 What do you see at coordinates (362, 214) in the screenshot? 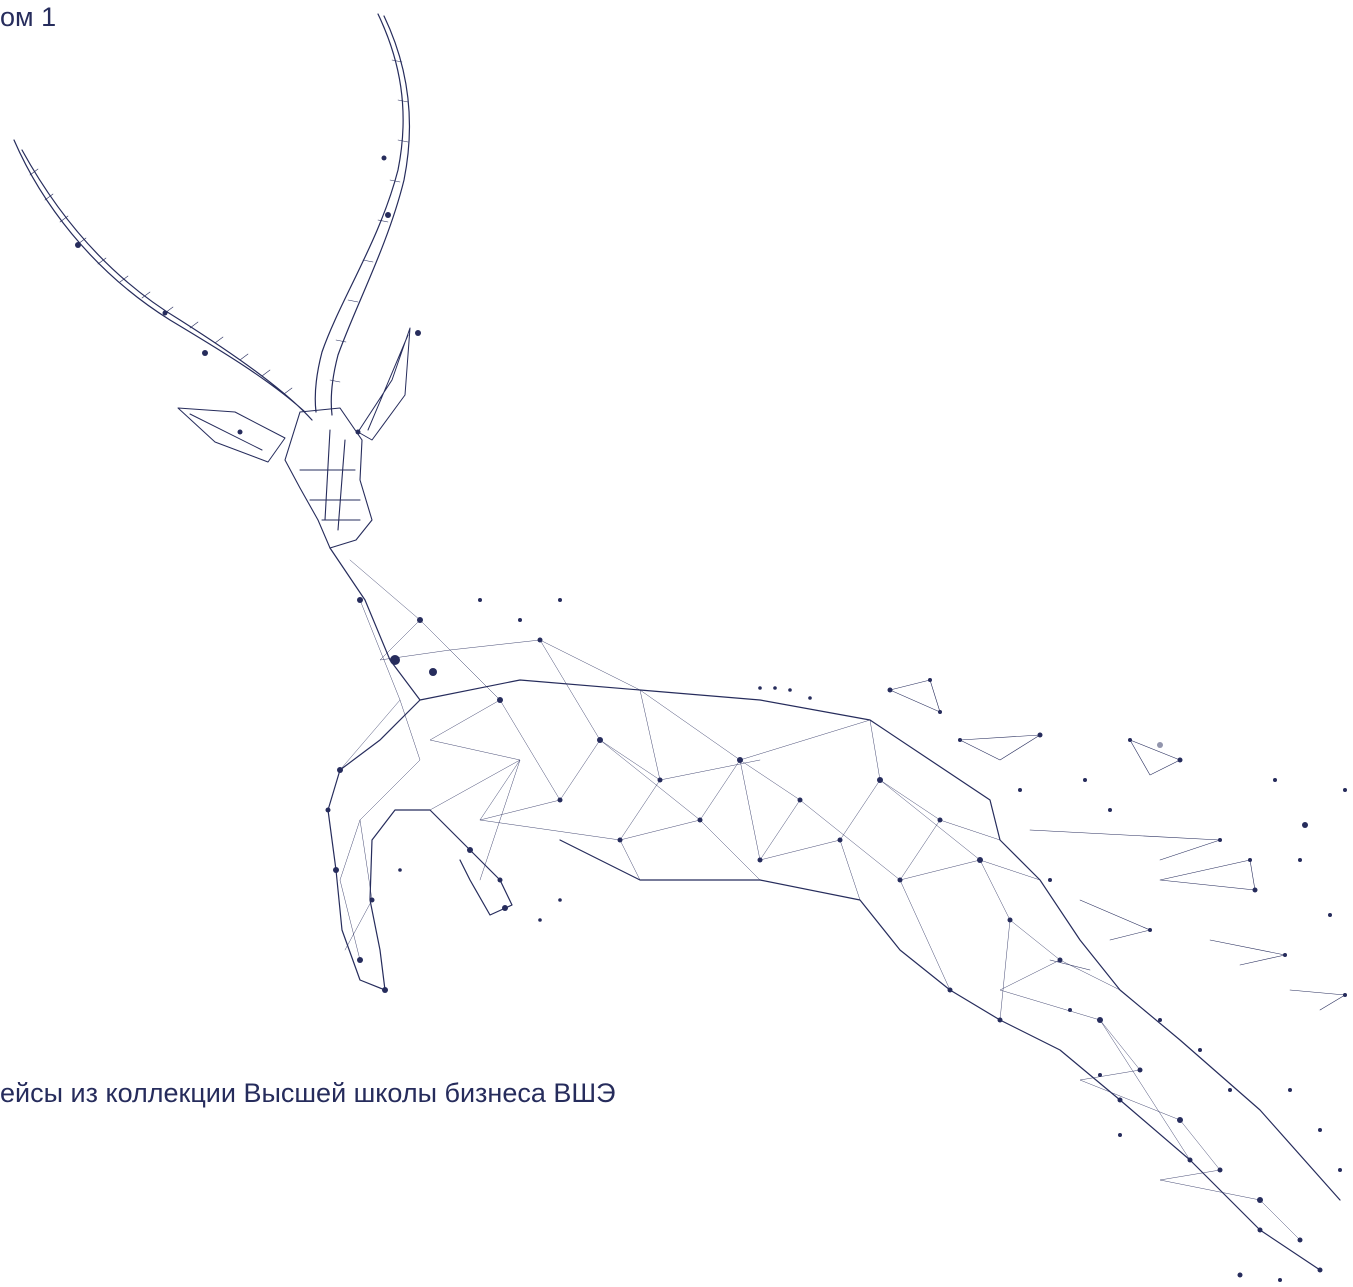
I see `right-horn` at bounding box center [362, 214].